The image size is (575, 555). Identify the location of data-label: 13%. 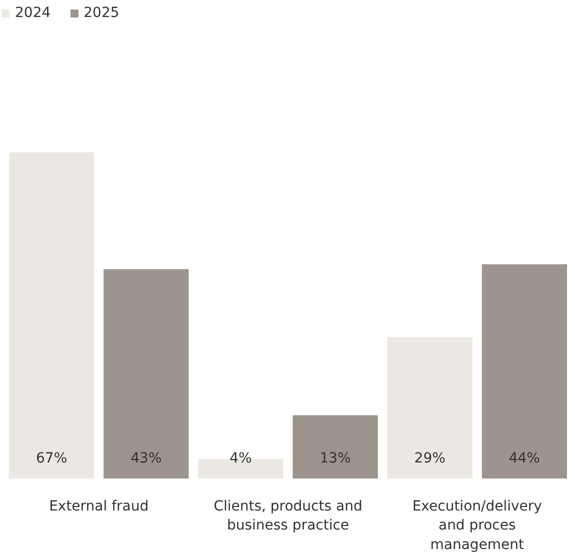
(335, 458).